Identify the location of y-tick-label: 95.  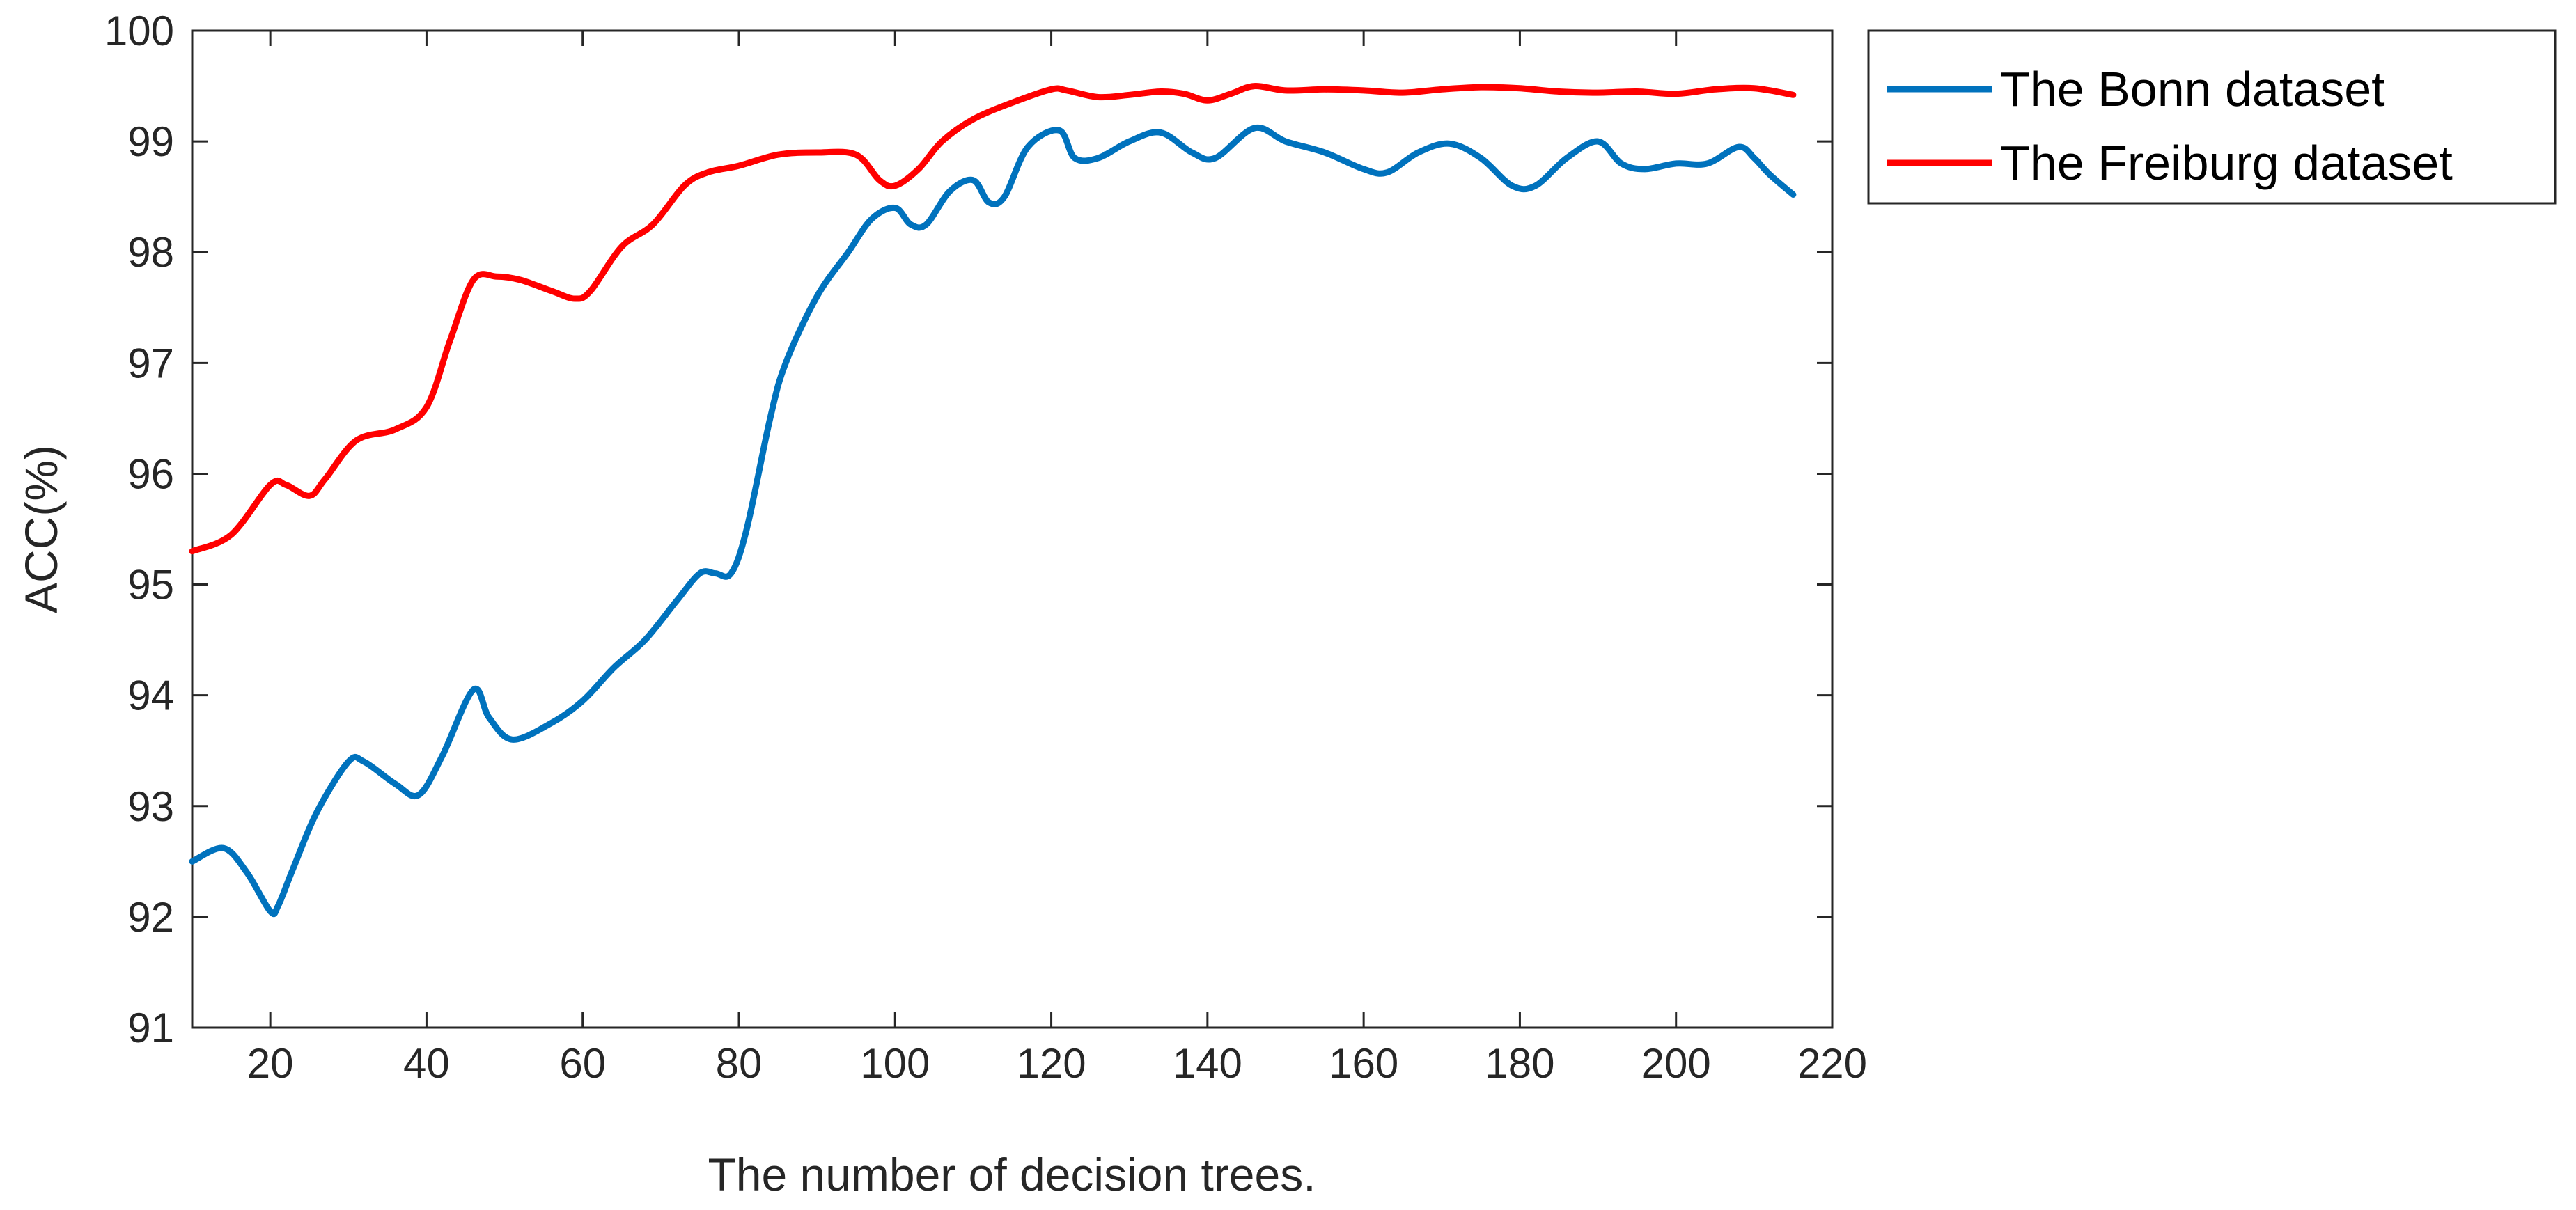
(150, 585).